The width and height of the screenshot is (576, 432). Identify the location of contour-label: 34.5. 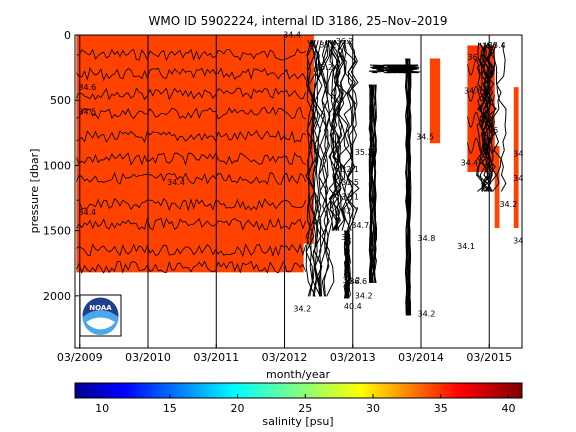
(87, 112).